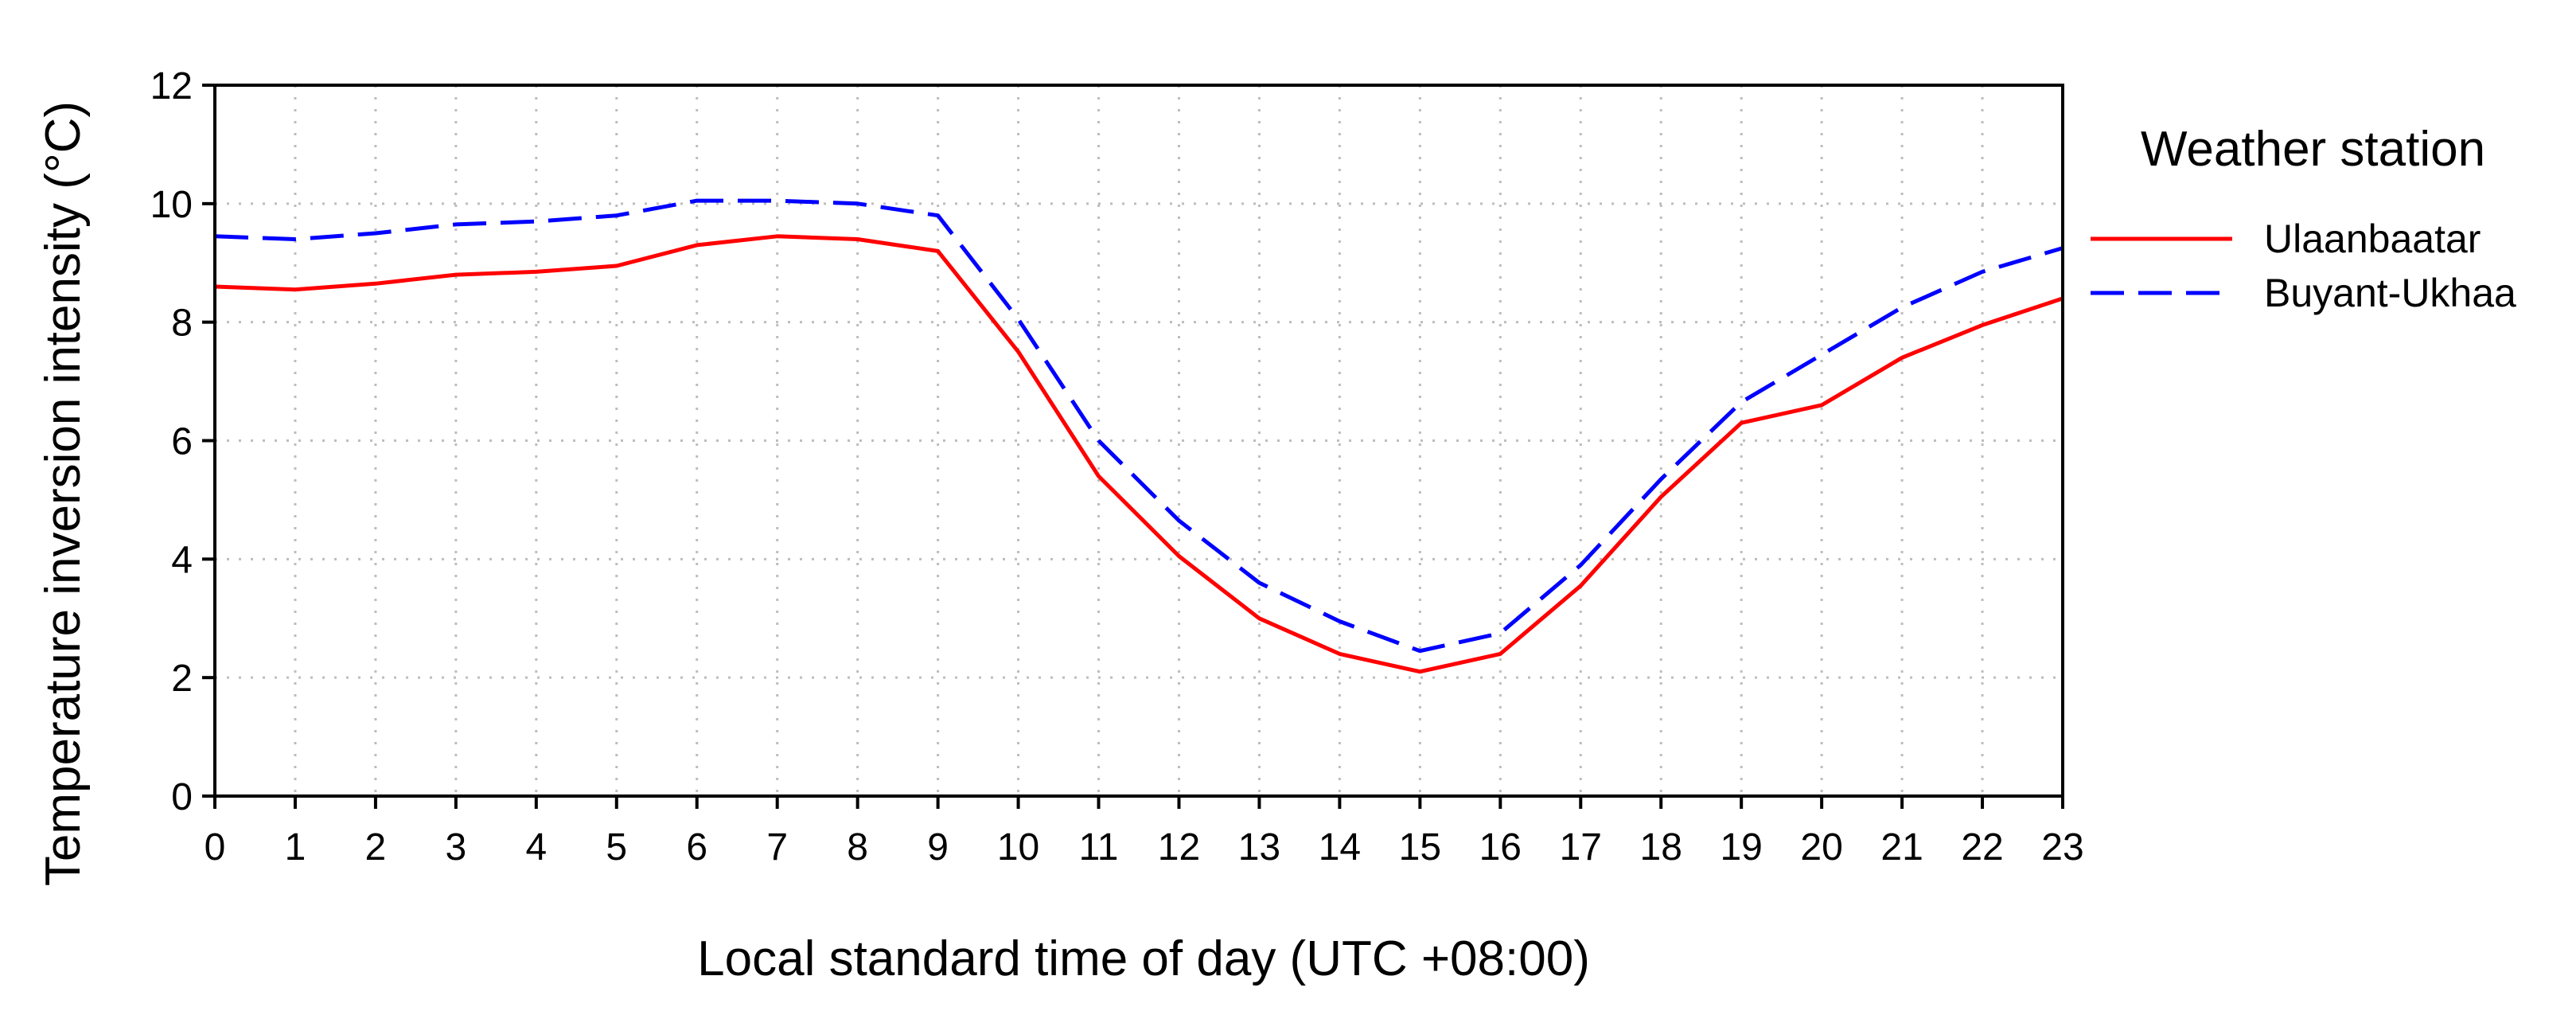 The height and width of the screenshot is (1015, 2576). Describe the element at coordinates (1500, 847) in the screenshot. I see `x-tick-label: 16` at that location.